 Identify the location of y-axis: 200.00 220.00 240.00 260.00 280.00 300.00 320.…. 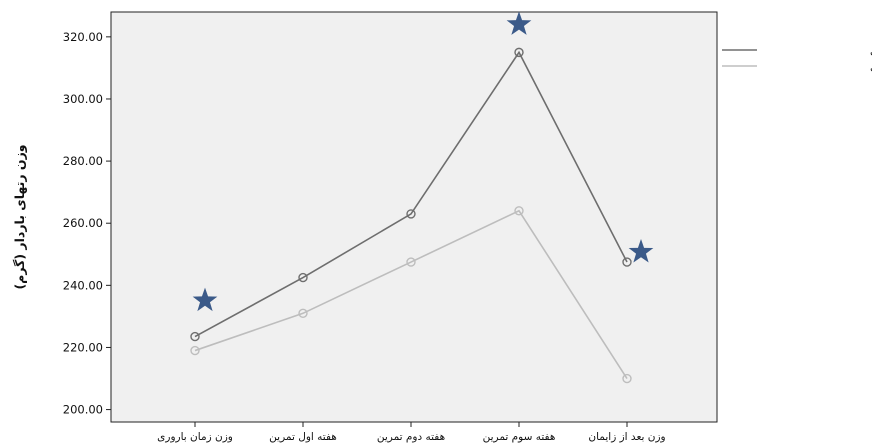
(87, 223).